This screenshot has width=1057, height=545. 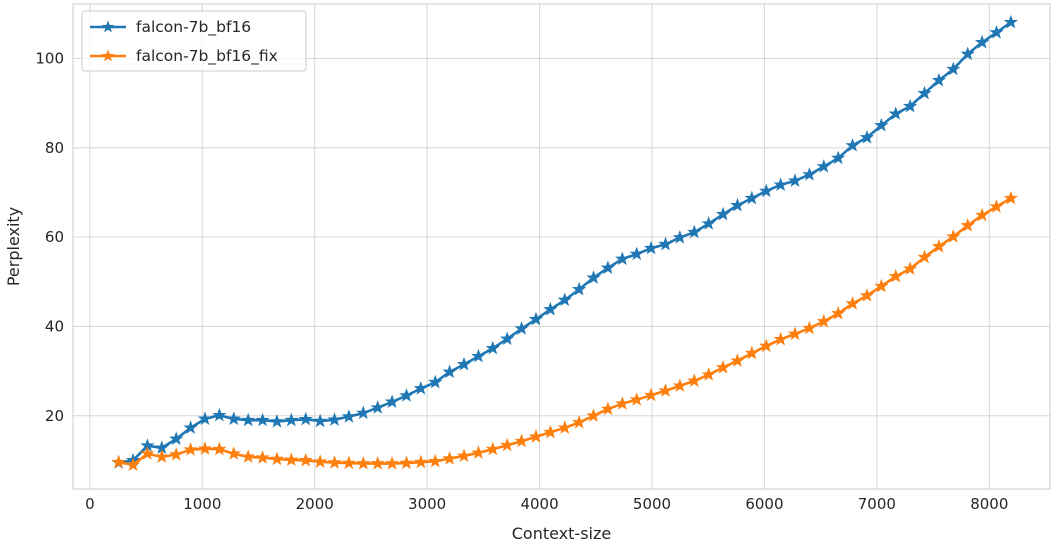 I want to click on y-tick-label: 60, so click(x=54, y=237).